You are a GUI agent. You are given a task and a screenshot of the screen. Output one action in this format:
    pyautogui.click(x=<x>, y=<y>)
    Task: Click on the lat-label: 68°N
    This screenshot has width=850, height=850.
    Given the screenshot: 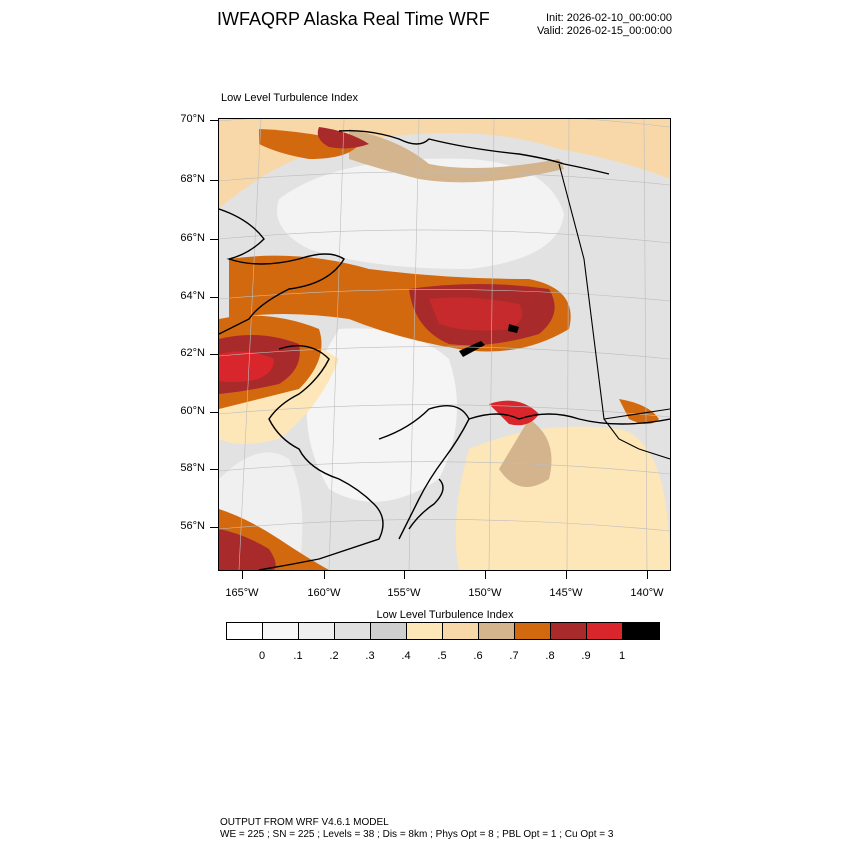 What is the action you would take?
    pyautogui.click(x=192, y=179)
    